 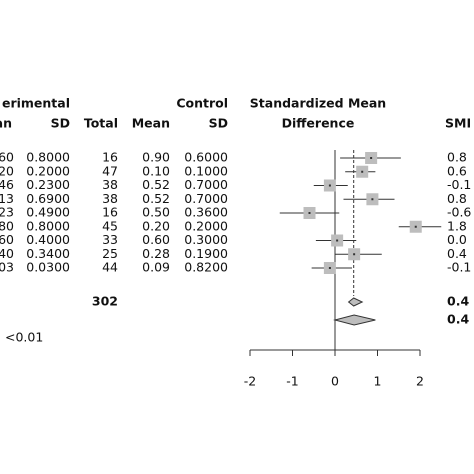 What do you see at coordinates (457, 225) in the screenshot?
I see `smd-label: 1.8` at bounding box center [457, 225].